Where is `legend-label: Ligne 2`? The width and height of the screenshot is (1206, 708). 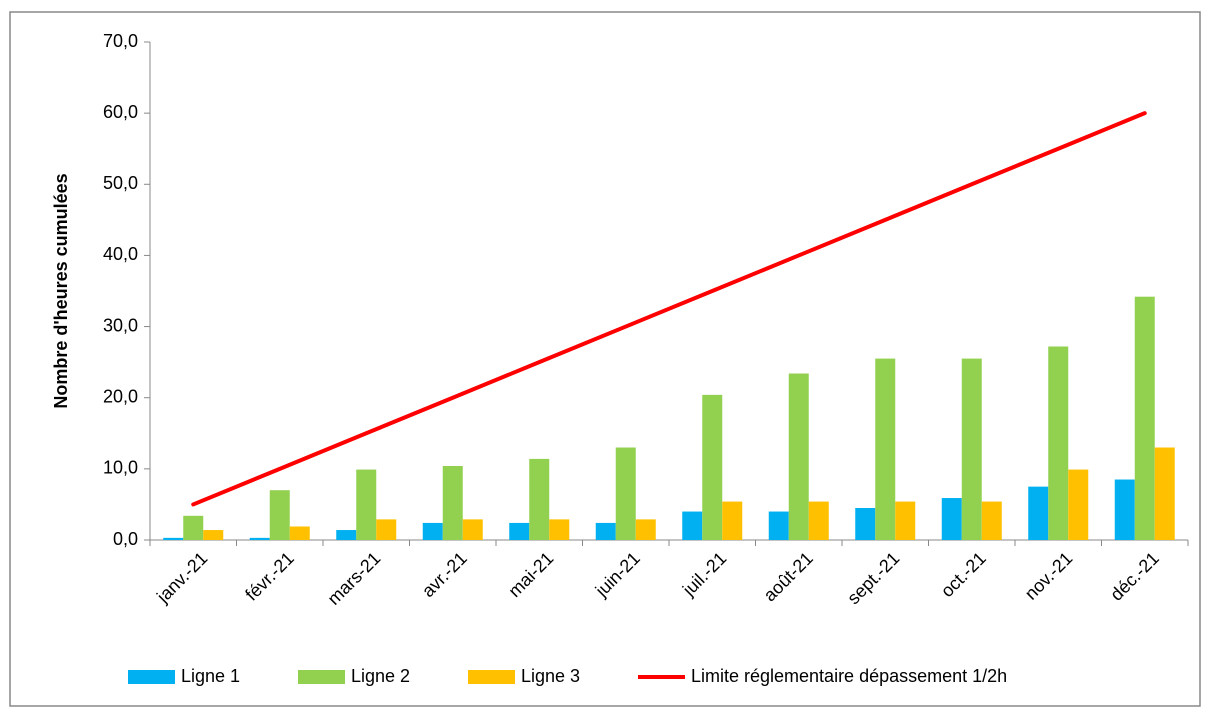 legend-label: Ligne 2 is located at coordinates (380, 676).